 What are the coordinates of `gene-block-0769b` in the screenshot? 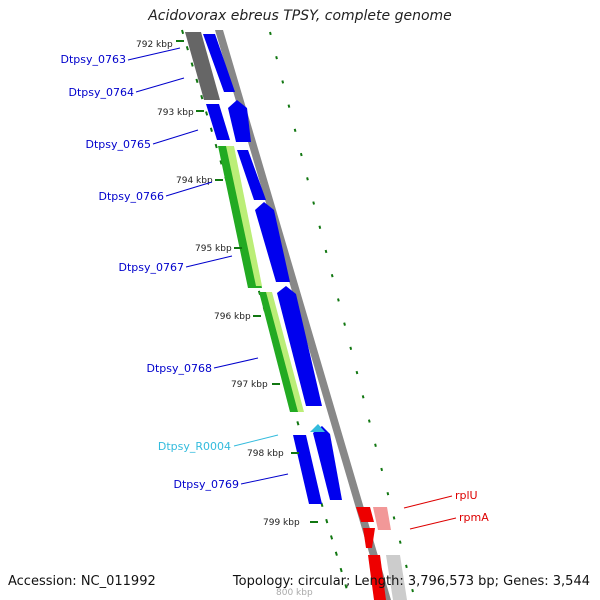 It's located at (327, 463).